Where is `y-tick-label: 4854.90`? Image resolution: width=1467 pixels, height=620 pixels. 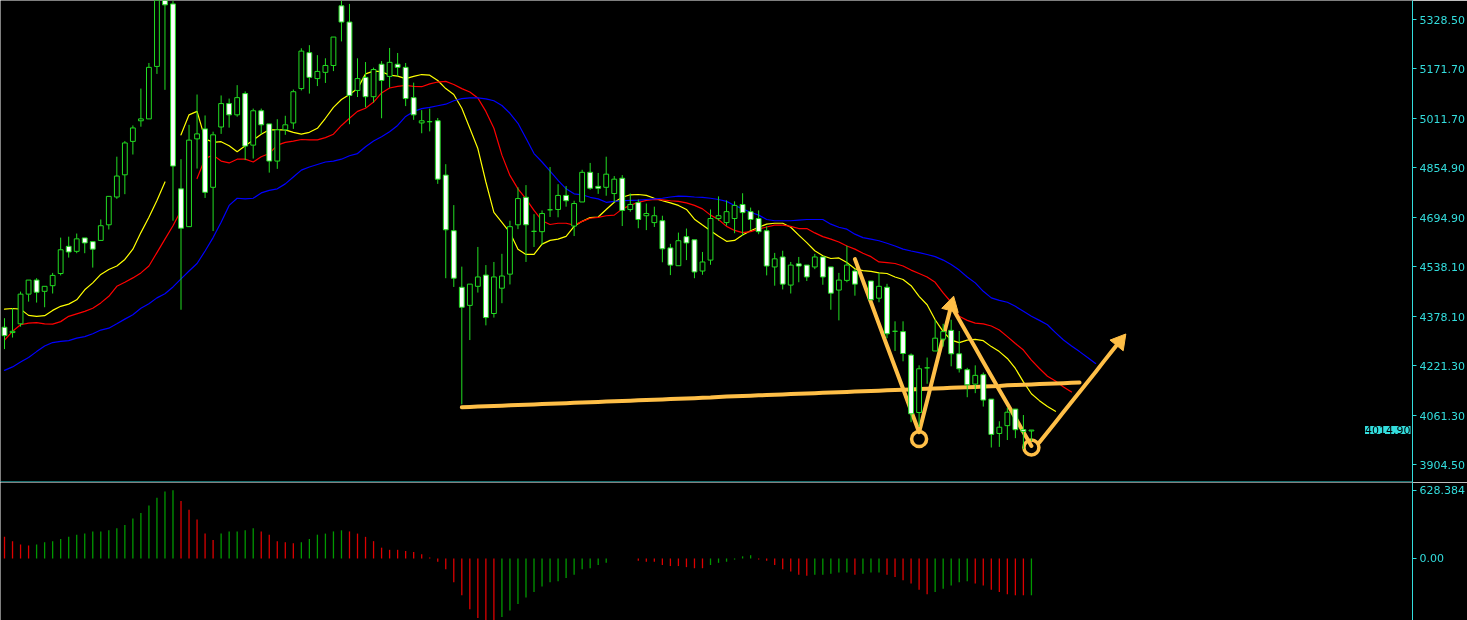
y-tick-label: 4854.90 is located at coordinates (1442, 168).